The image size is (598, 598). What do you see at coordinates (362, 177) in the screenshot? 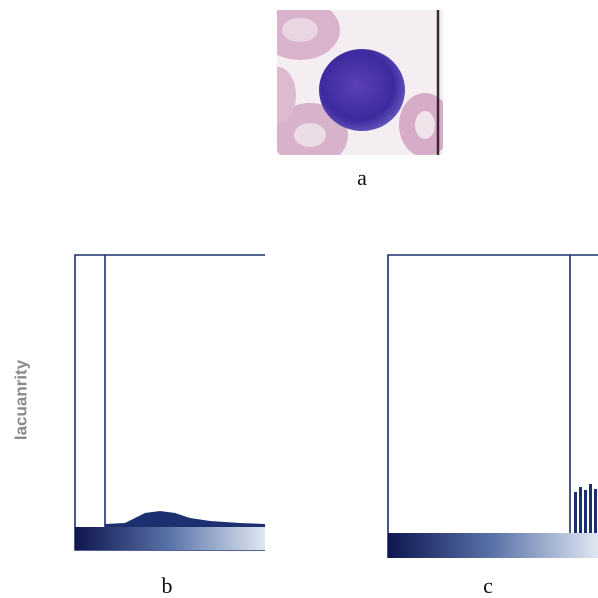
I see `panel-label: a` at bounding box center [362, 177].